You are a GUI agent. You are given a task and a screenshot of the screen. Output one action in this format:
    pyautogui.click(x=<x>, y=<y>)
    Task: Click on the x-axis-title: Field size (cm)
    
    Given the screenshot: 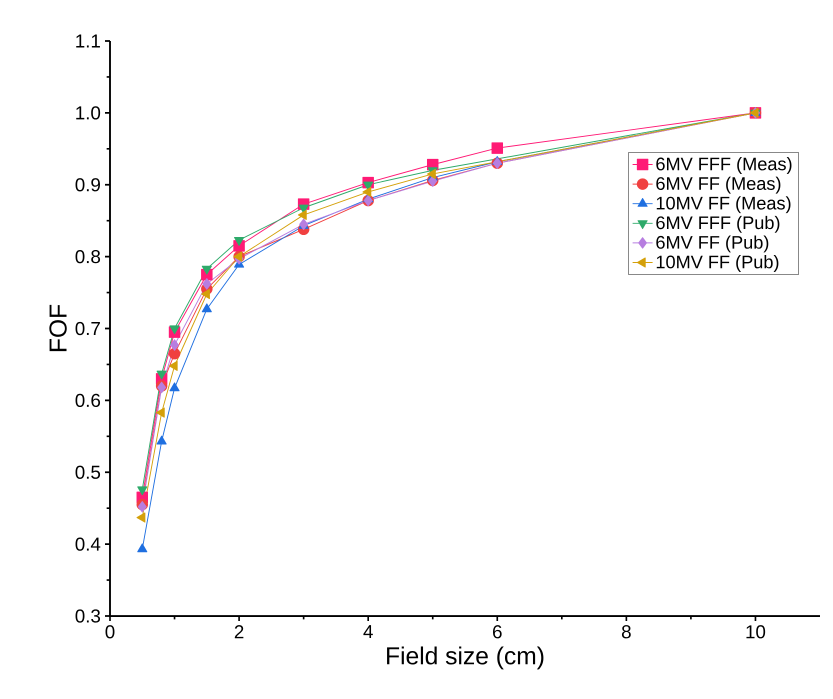 What is the action you would take?
    pyautogui.click(x=465, y=658)
    